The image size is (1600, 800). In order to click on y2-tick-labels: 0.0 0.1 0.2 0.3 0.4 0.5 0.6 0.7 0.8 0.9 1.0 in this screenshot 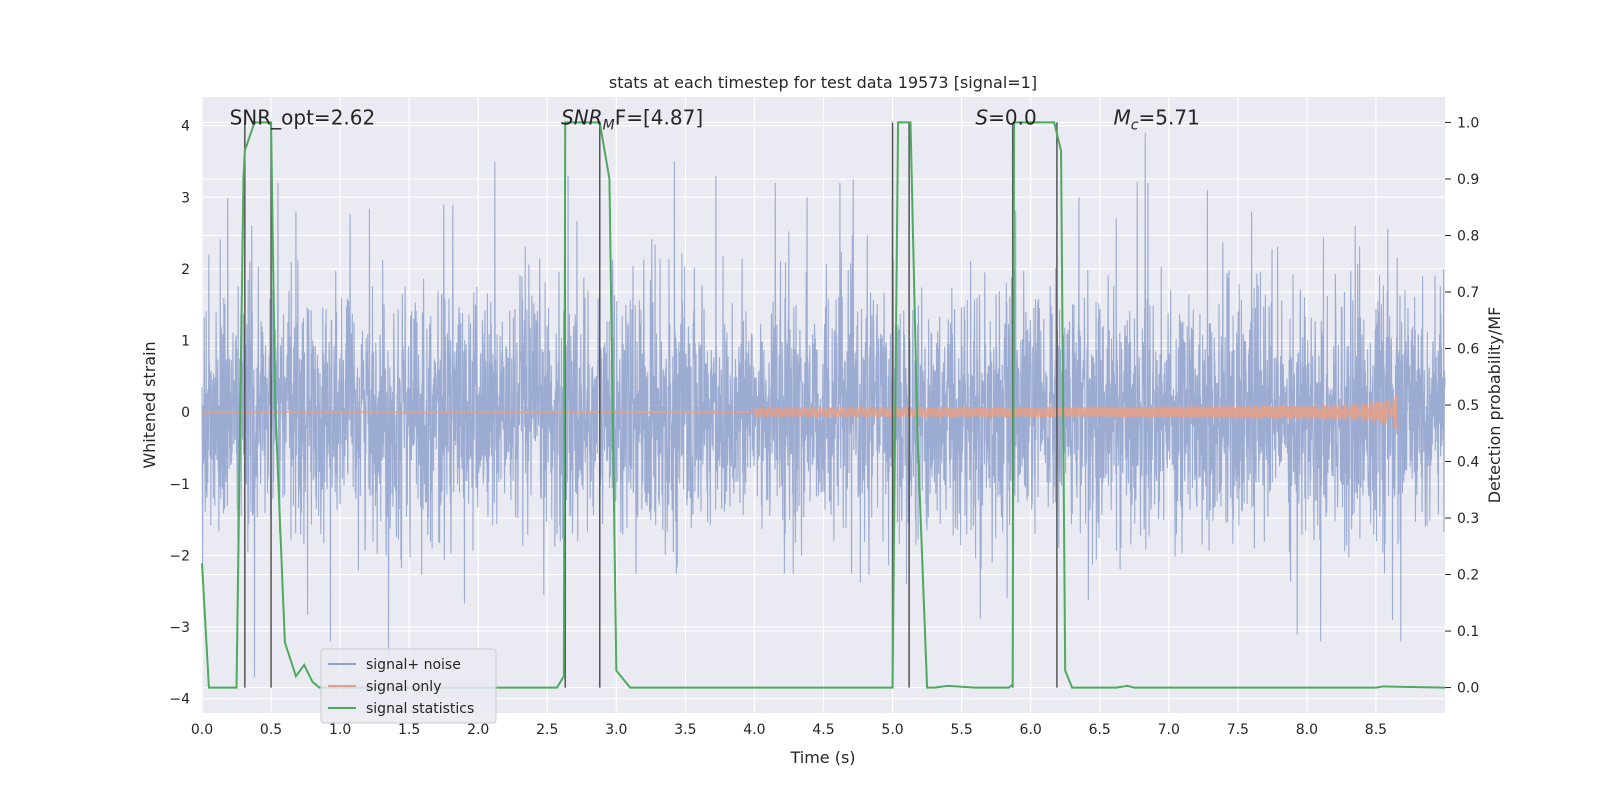, I will do `click(1462, 406)`.